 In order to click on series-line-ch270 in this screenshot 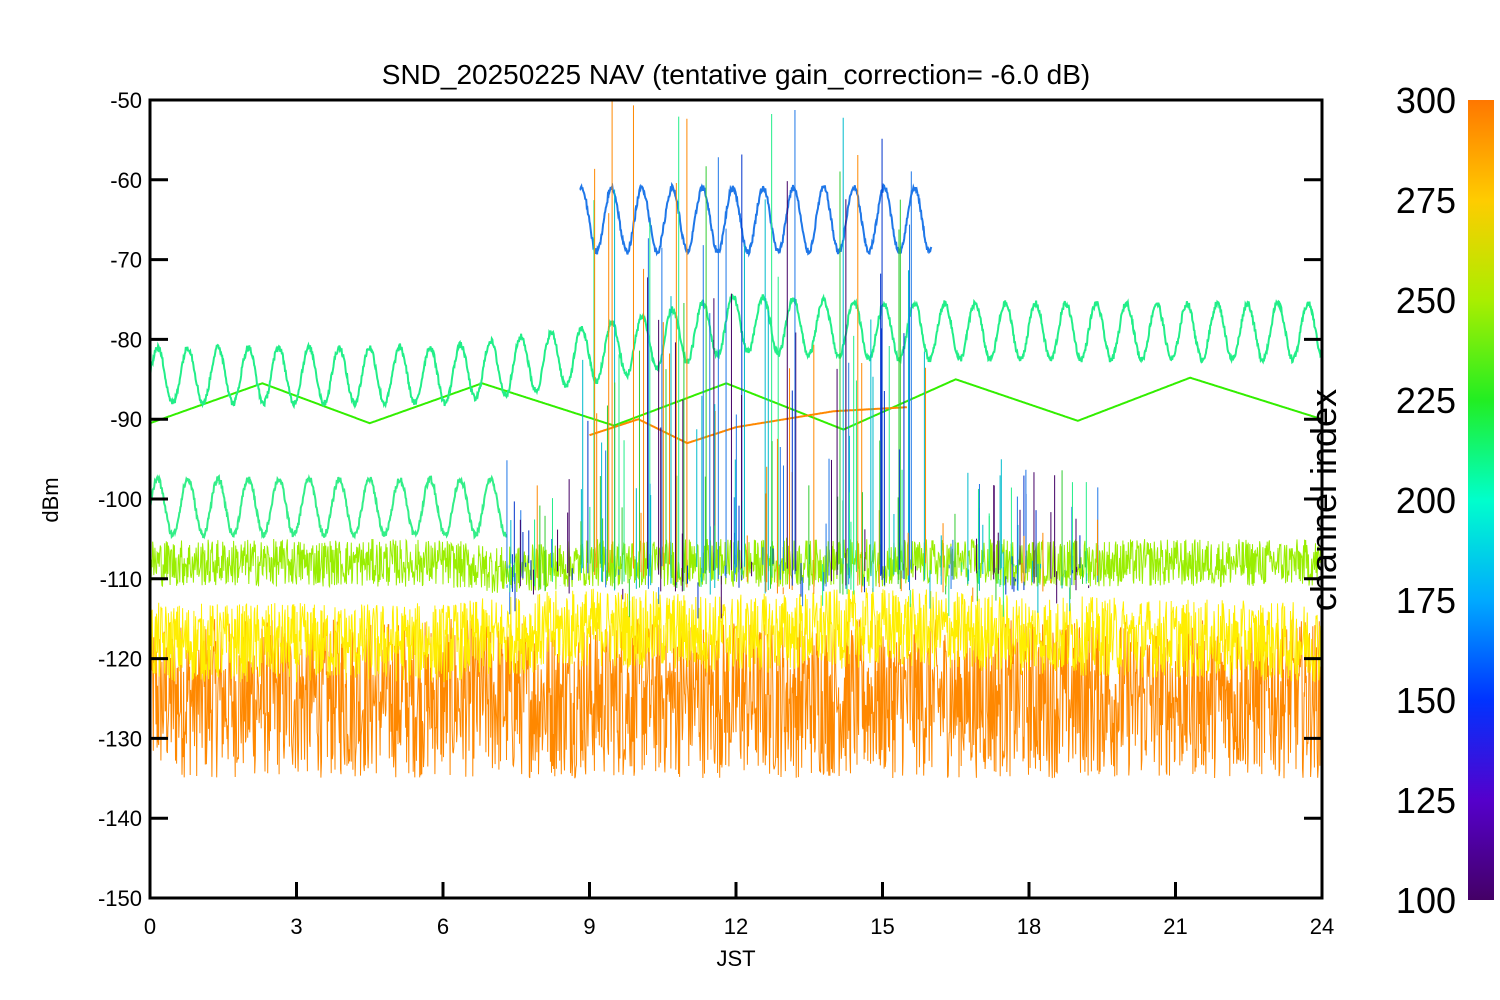, I will do `click(736, 635)`.